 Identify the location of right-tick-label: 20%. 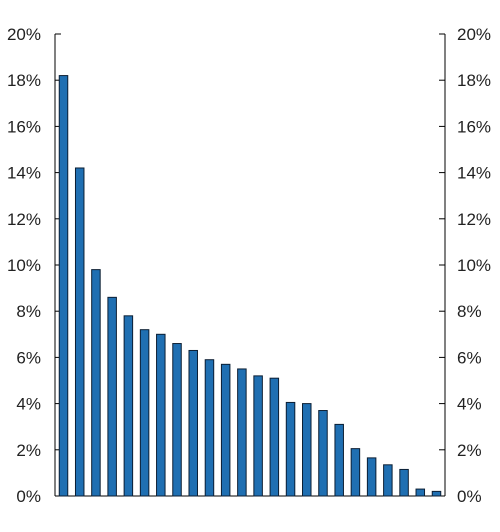
(474, 34).